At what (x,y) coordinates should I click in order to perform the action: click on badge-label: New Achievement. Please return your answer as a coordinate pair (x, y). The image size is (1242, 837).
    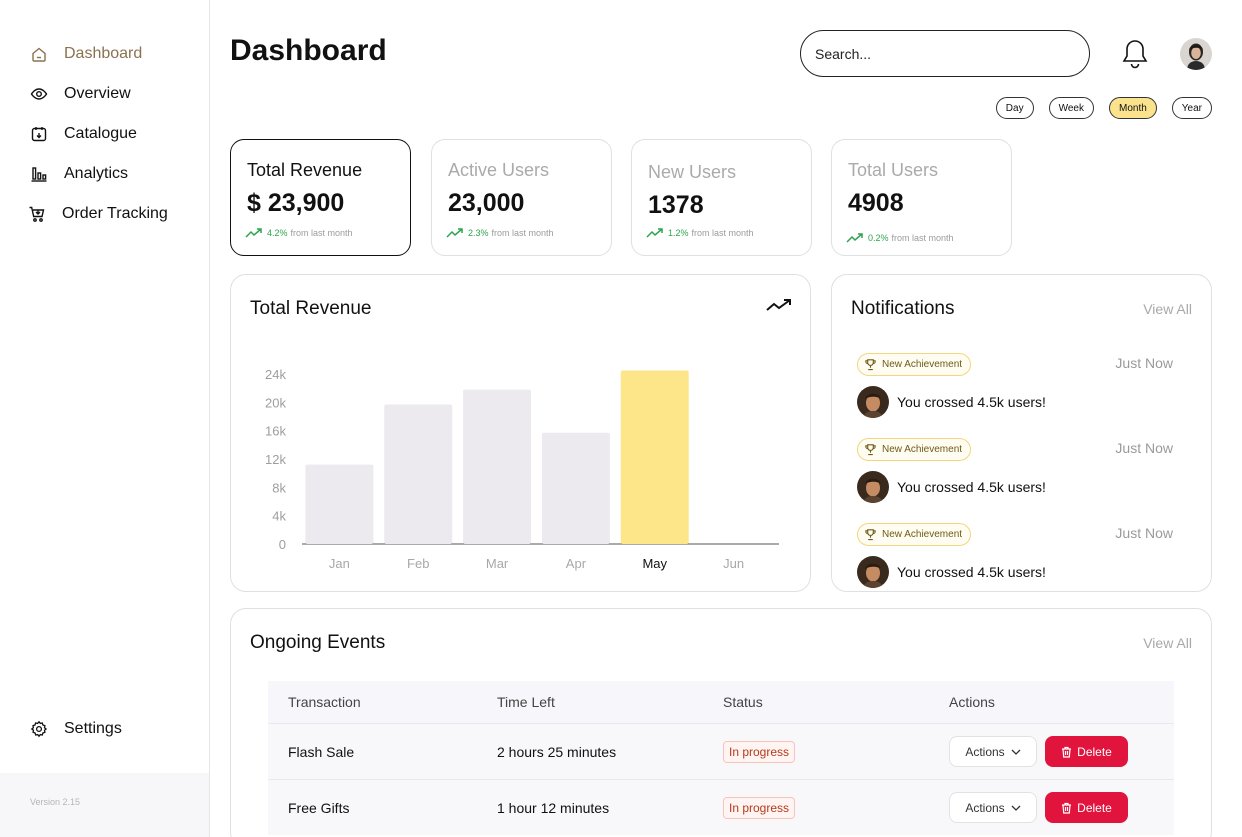
    Looking at the image, I should click on (922, 449).